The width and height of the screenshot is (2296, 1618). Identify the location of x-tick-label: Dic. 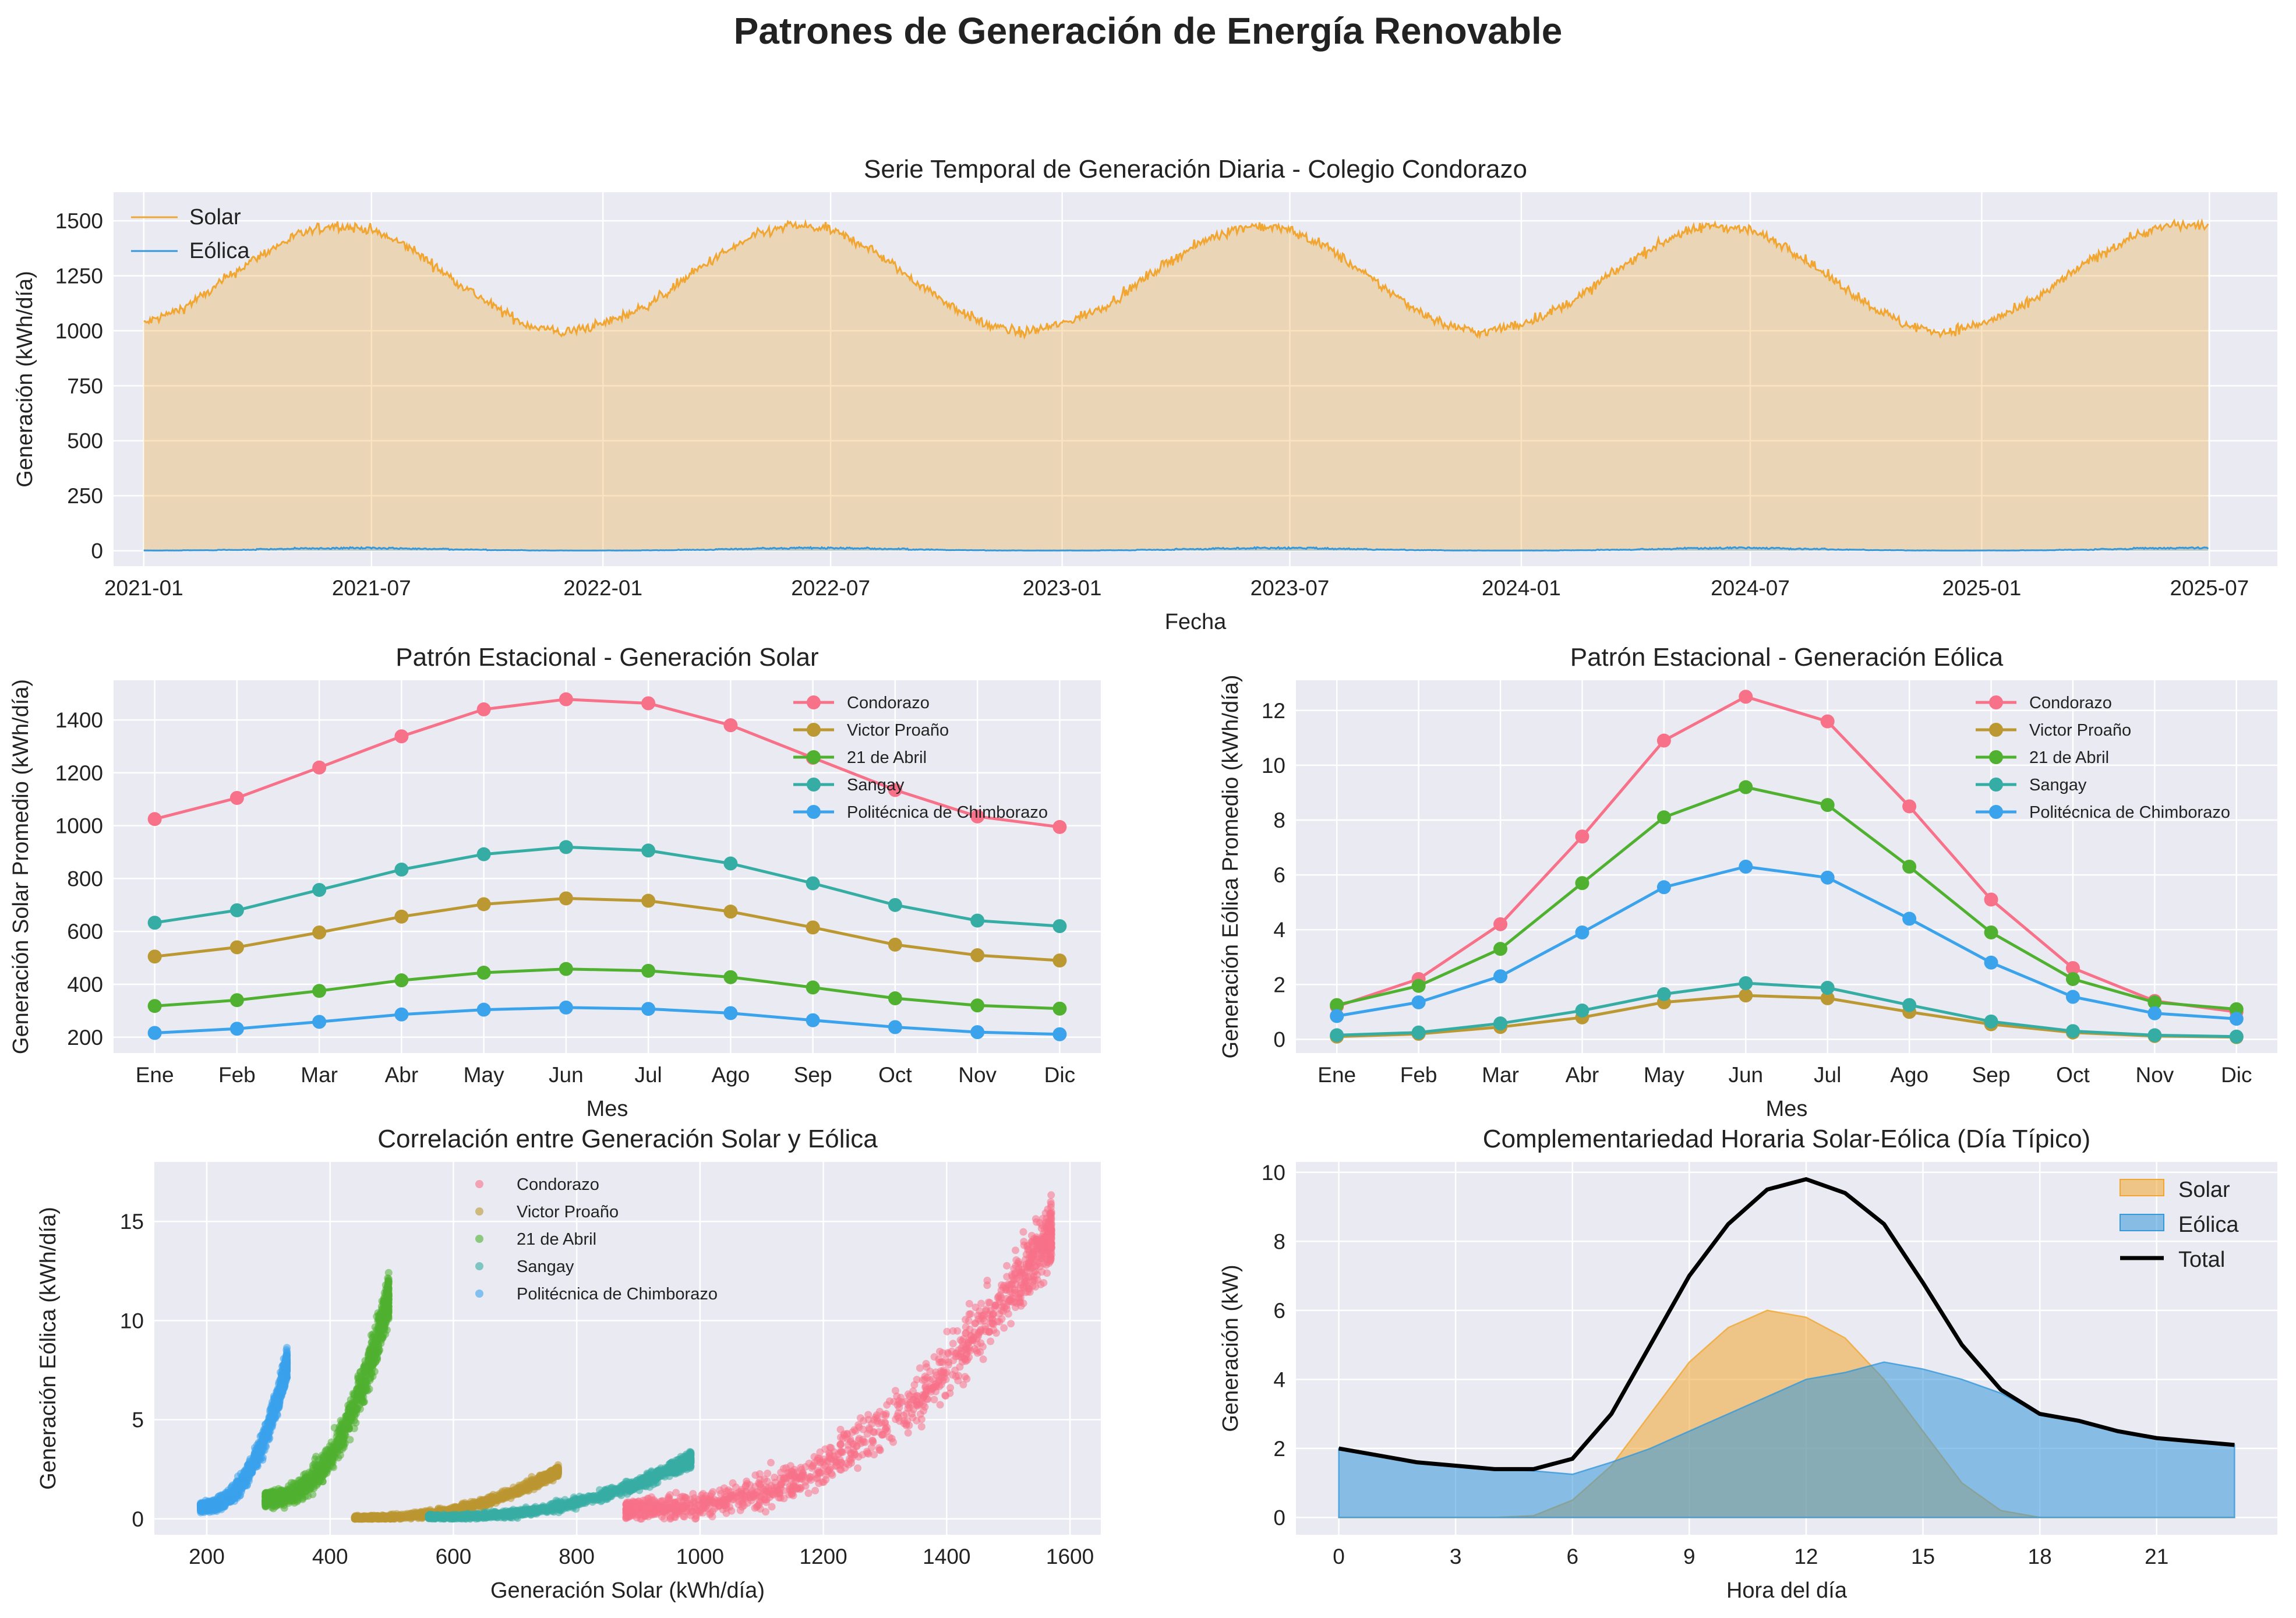
(1059, 1075).